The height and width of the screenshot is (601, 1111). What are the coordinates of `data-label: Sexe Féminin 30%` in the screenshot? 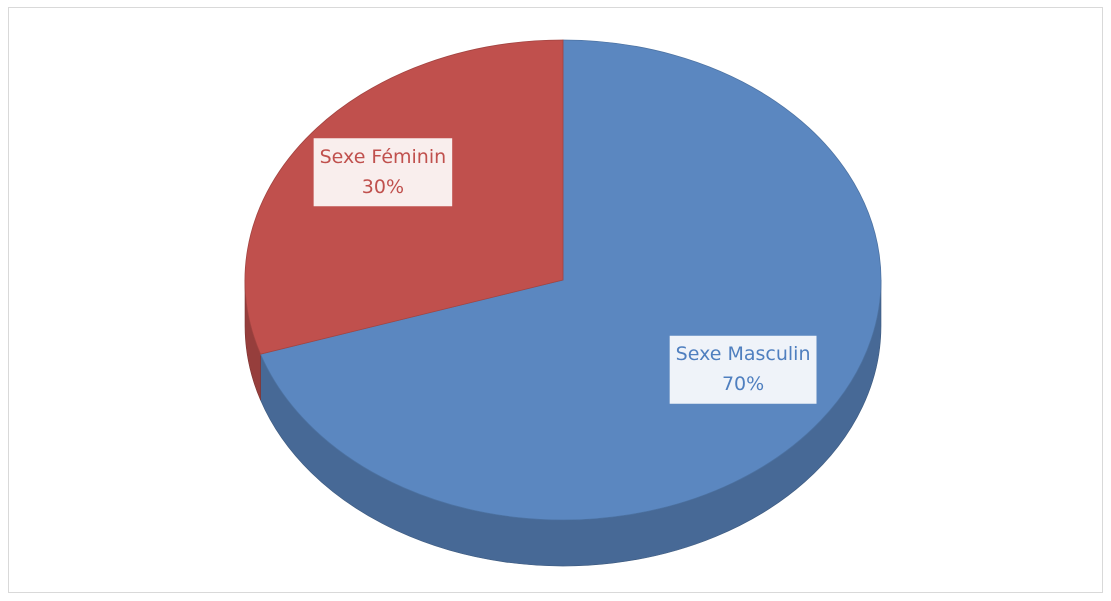 It's located at (383, 172).